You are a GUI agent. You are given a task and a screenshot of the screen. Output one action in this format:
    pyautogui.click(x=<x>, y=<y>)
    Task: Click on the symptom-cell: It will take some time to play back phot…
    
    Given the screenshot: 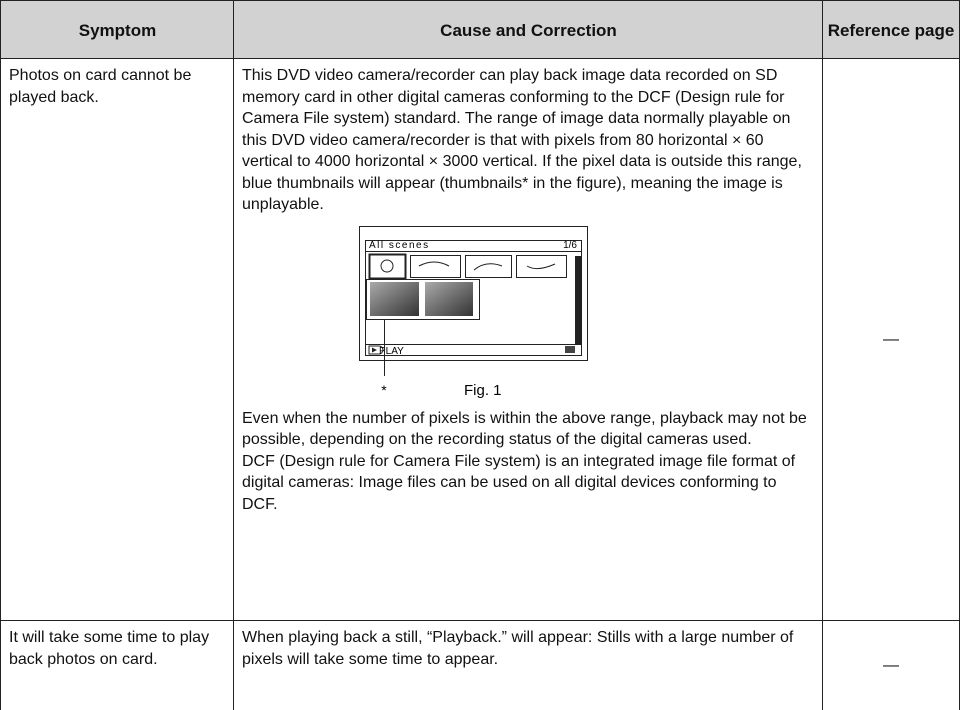 What is the action you would take?
    pyautogui.click(x=117, y=665)
    